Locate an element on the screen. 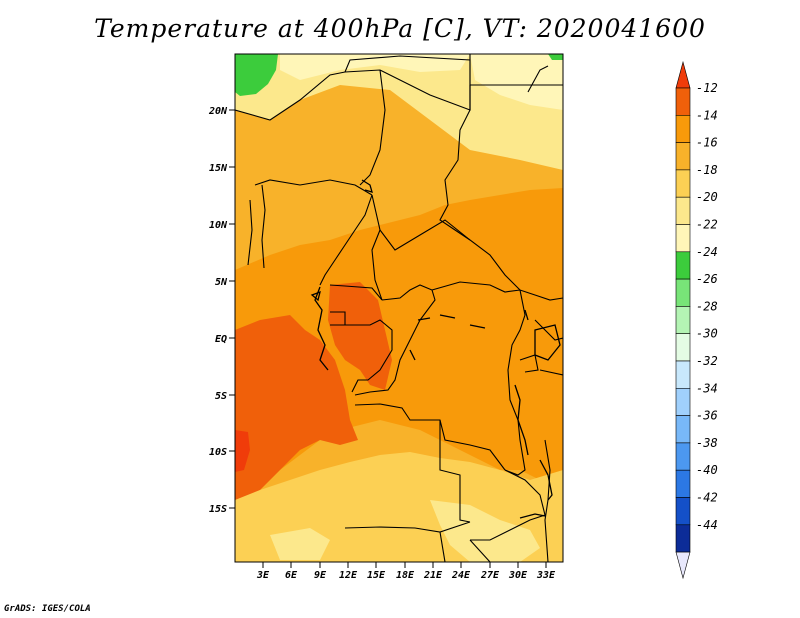 The width and height of the screenshot is (800, 618). border-niger-nigeria is located at coordinates (313, 187).